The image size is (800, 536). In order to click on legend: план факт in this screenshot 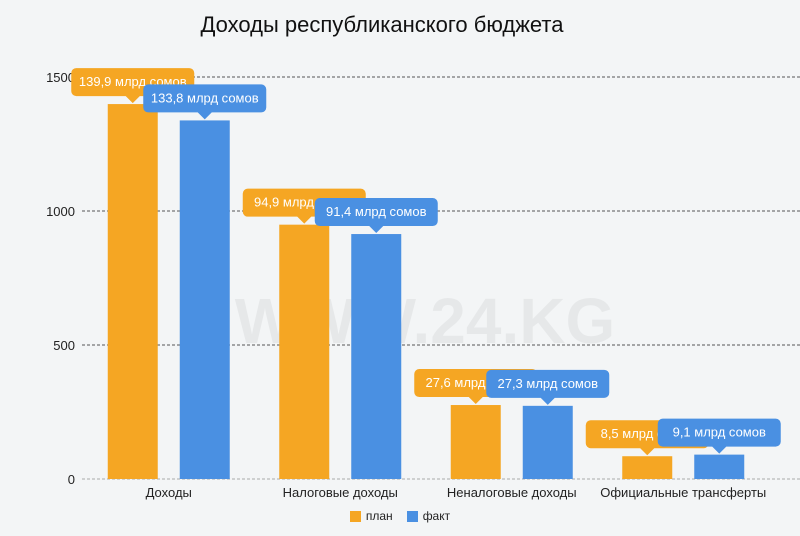, I will do `click(400, 516)`.